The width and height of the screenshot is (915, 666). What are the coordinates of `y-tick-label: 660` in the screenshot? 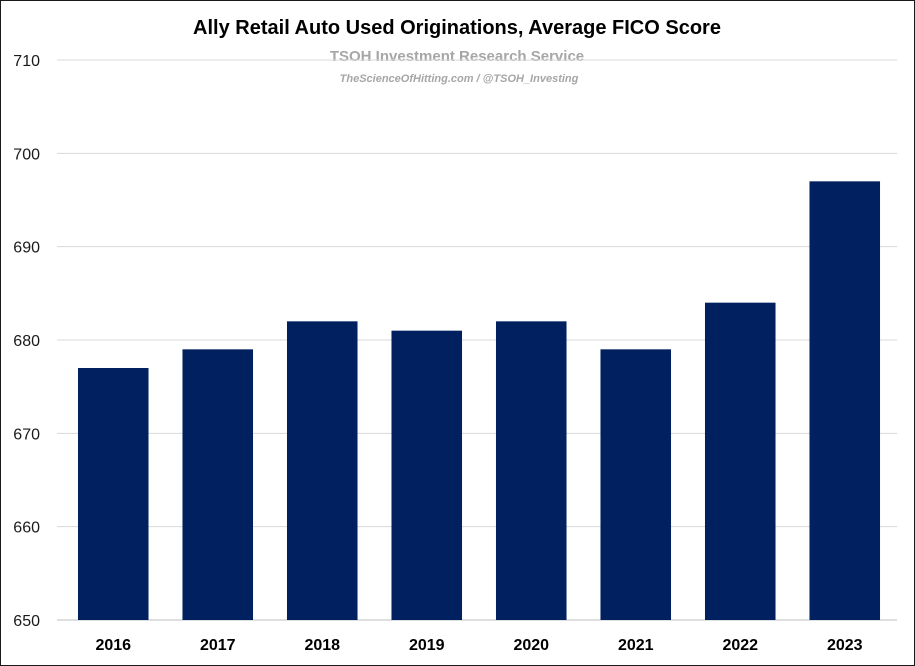 It's located at (26, 528).